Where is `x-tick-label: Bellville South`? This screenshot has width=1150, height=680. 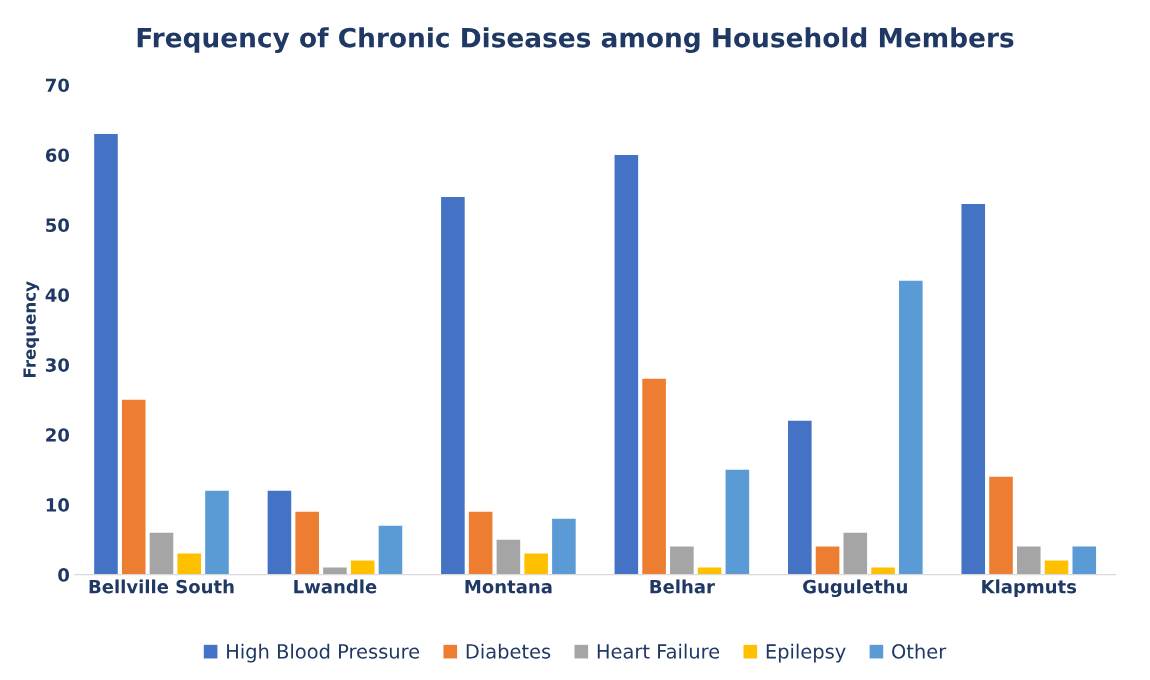
x-tick-label: Bellville South is located at coordinates (161, 586).